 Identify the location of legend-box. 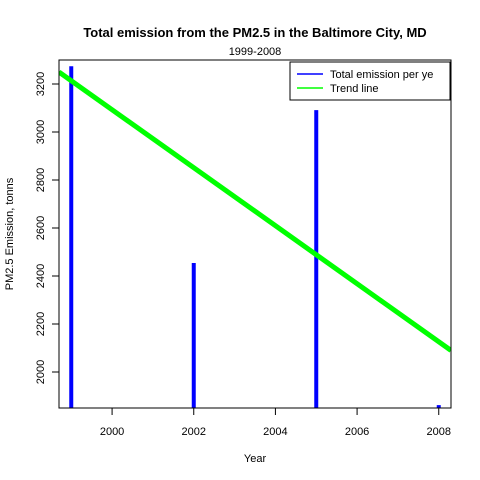
(370, 81).